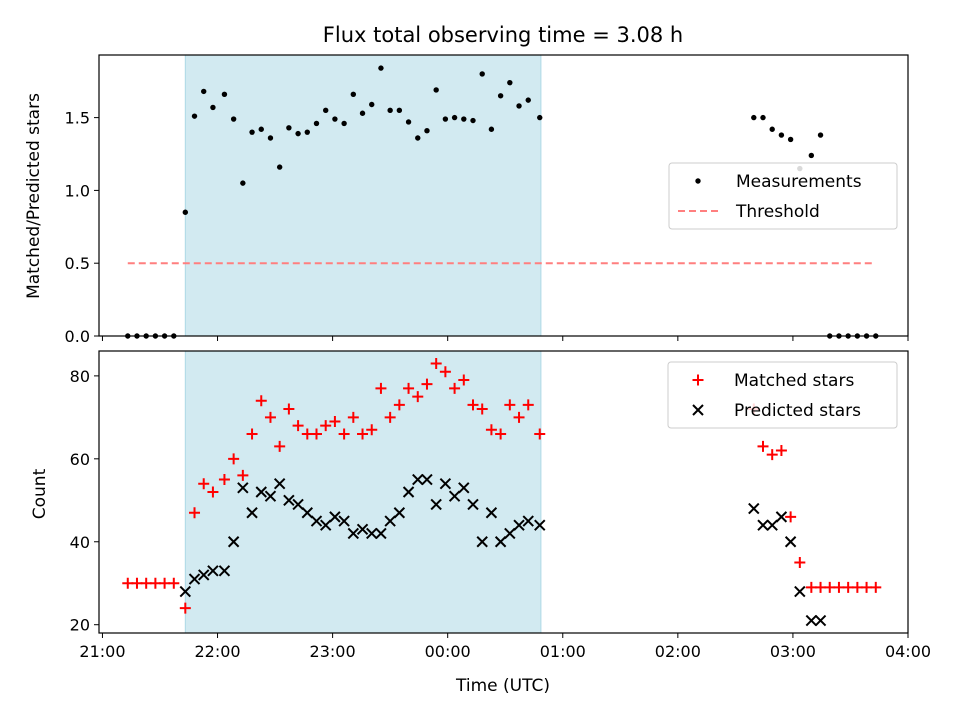  What do you see at coordinates (797, 411) in the screenshot?
I see `legend-predicted-label: Predicted stars` at bounding box center [797, 411].